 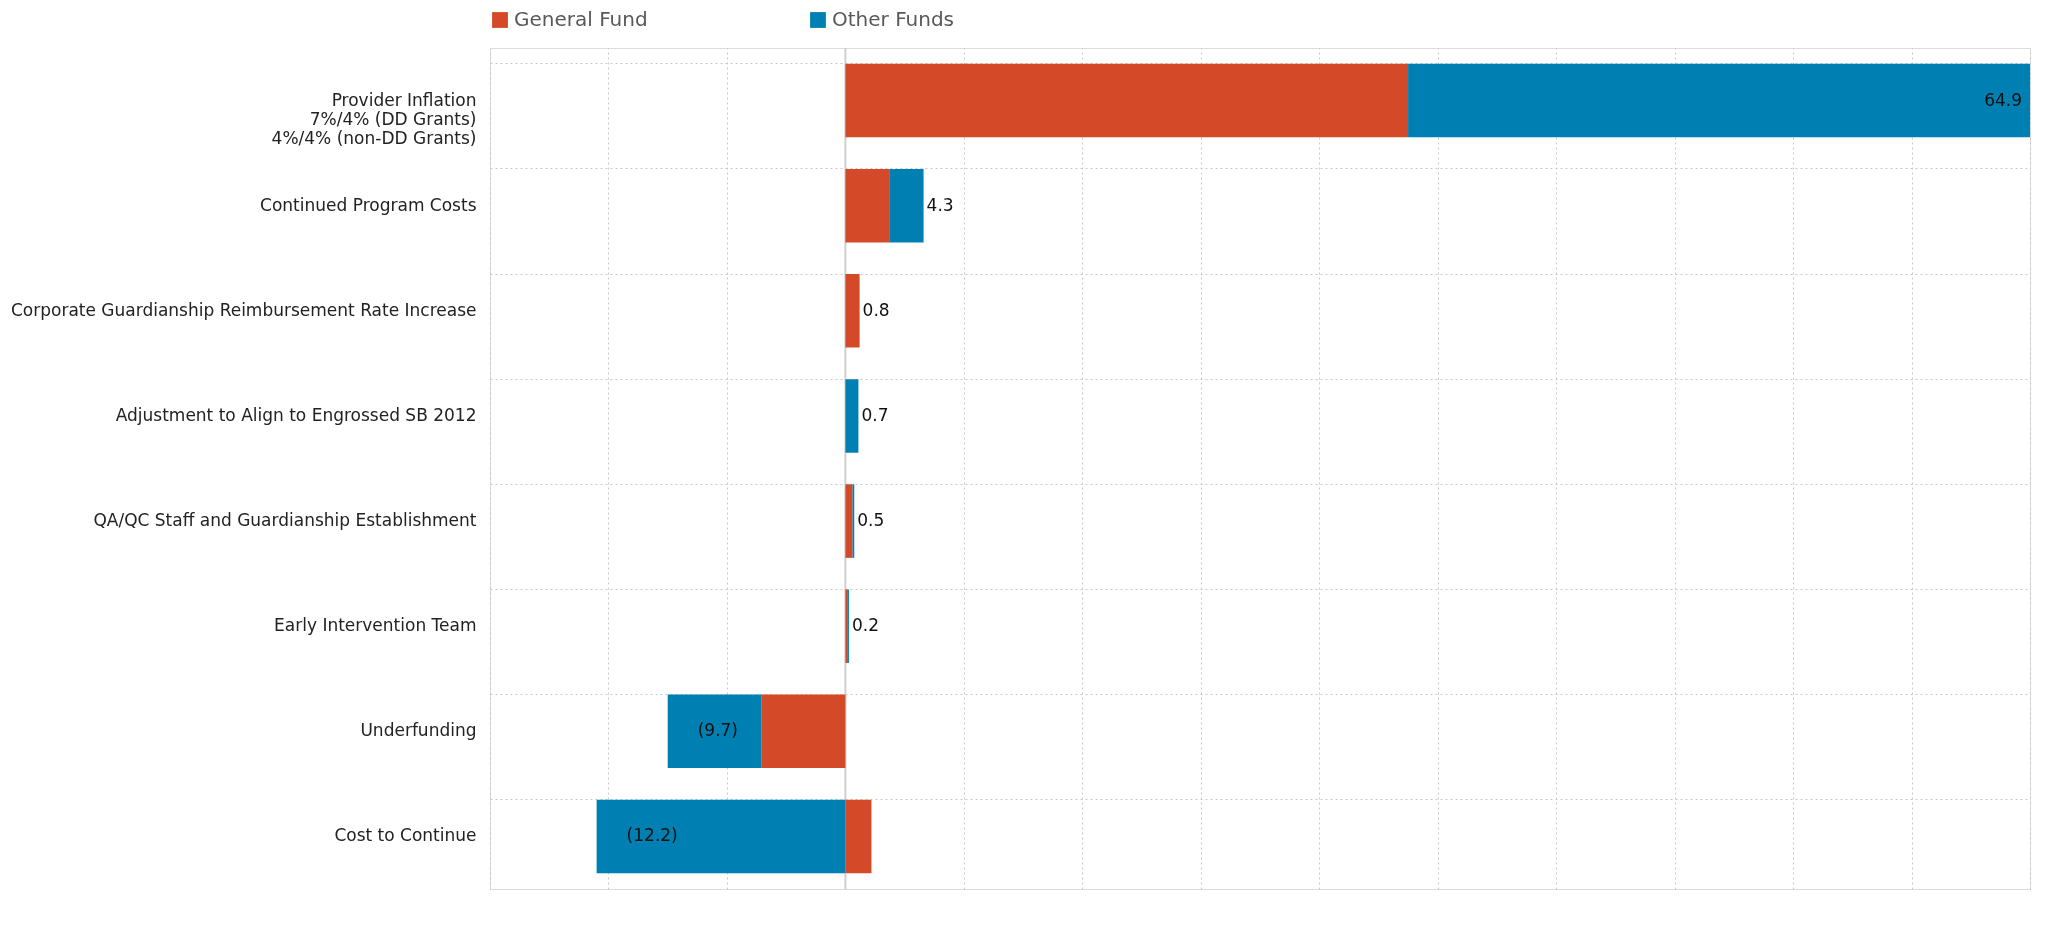 What do you see at coordinates (296, 414) in the screenshot?
I see `y-tick-label: Adjustment to Align to Engrossed SB 2012` at bounding box center [296, 414].